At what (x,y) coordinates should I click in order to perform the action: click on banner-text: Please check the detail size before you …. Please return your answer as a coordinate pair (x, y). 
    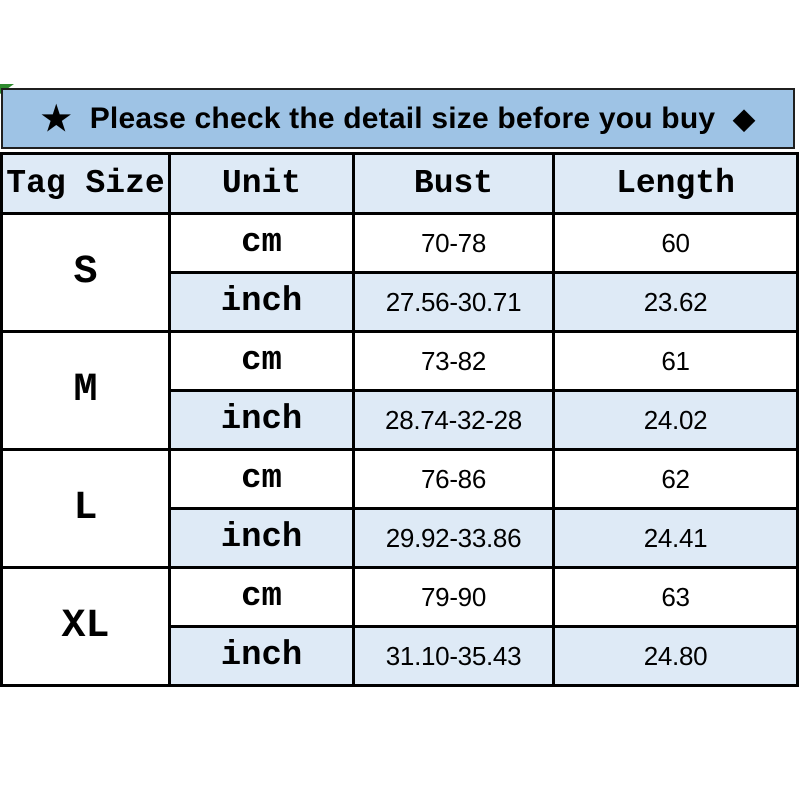
    Looking at the image, I should click on (402, 118).